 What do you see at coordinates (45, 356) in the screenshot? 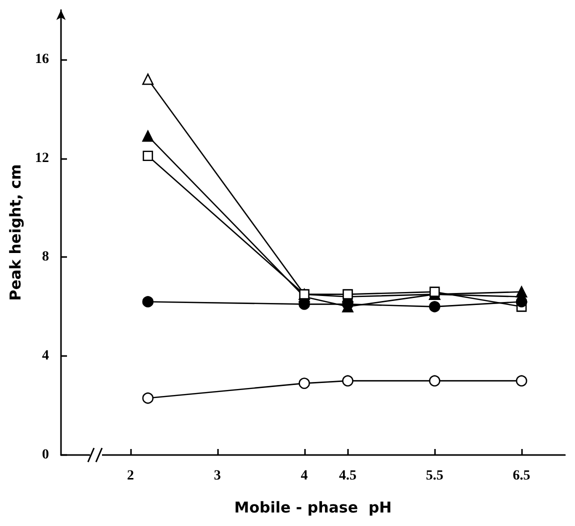
I see `y-tick-label: 4` at bounding box center [45, 356].